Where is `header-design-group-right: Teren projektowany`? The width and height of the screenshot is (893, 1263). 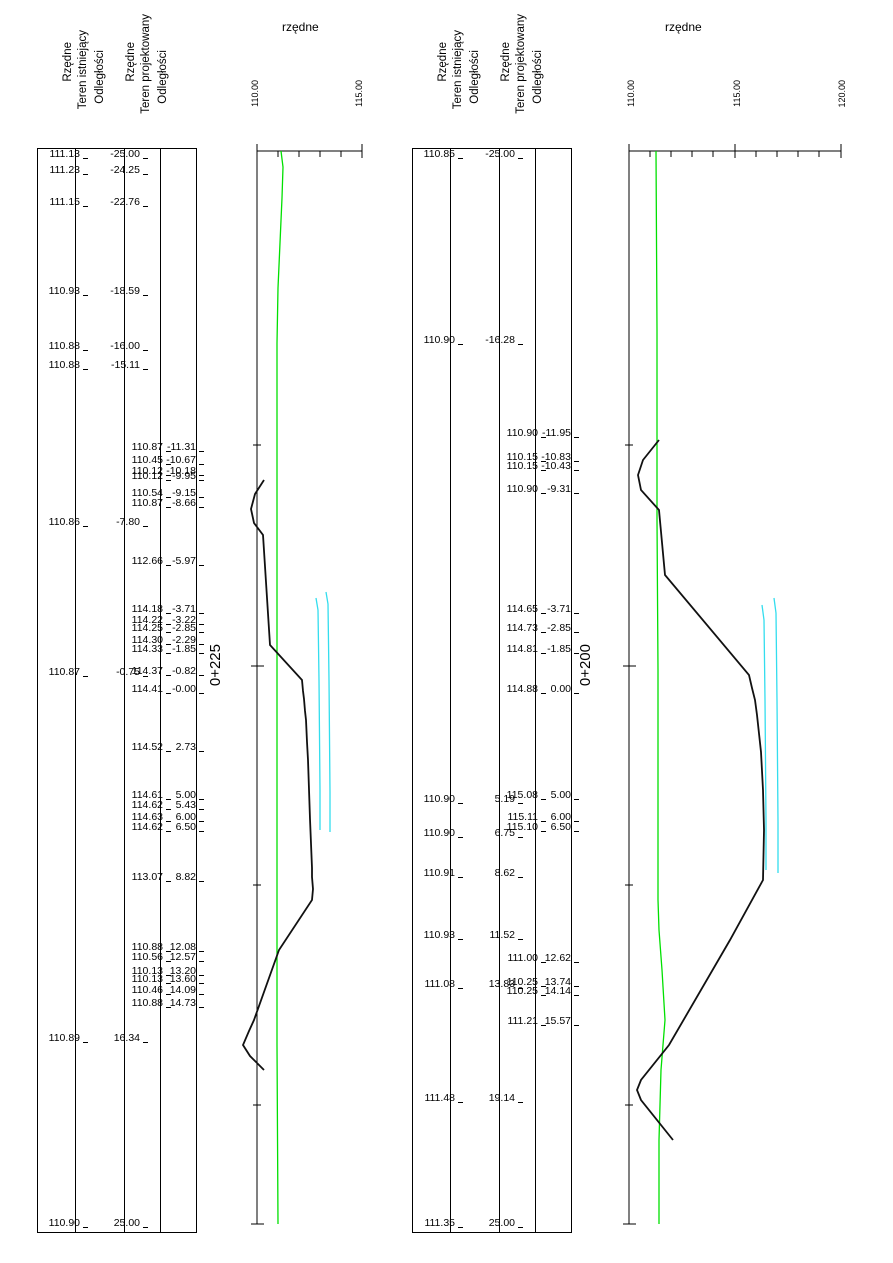
header-design-group-right: Teren projektowany is located at coordinates (521, 64).